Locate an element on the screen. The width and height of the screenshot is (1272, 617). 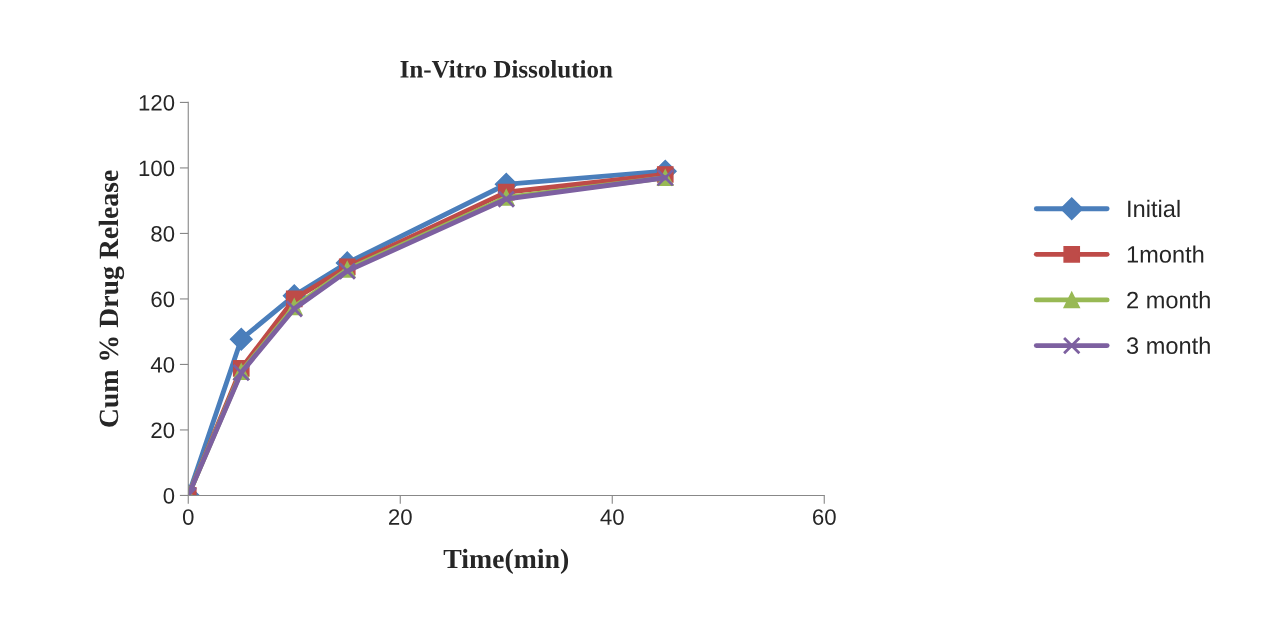
x-axis-title: Time(min) is located at coordinates (506, 561).